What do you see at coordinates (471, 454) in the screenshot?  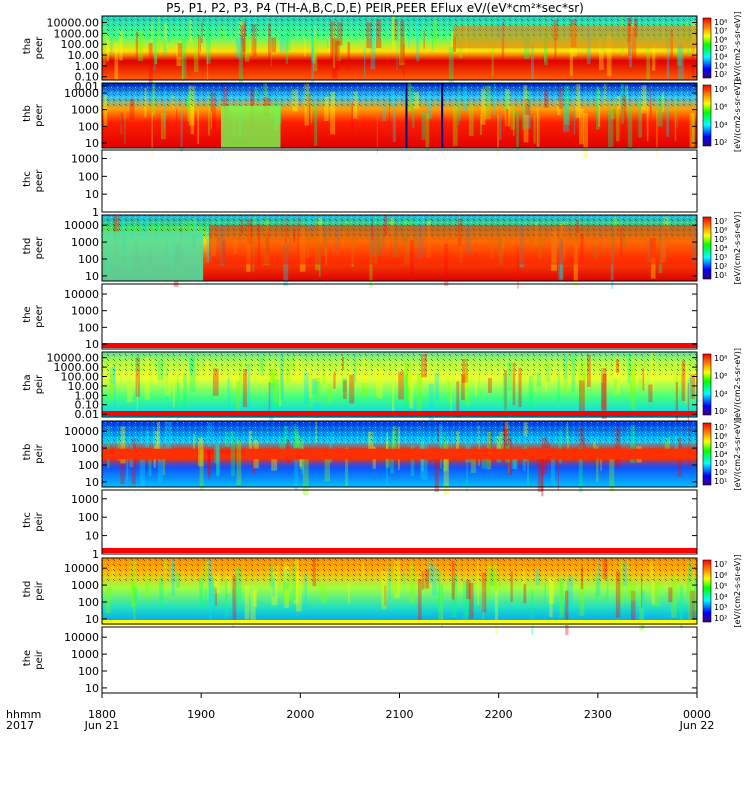 I see `ion-band` at bounding box center [471, 454].